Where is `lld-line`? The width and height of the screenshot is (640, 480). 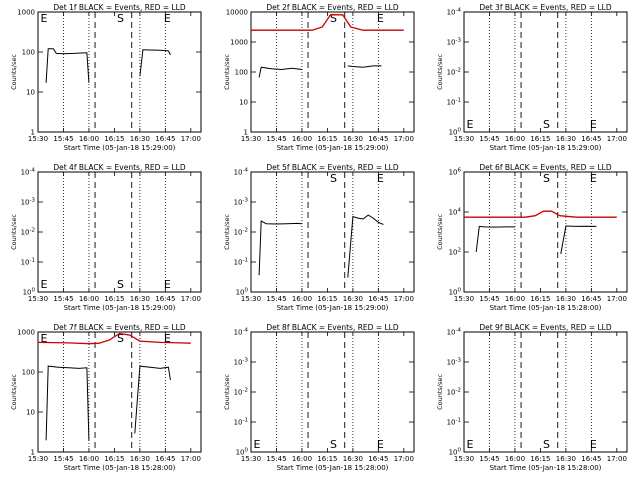
lld-line is located at coordinates (114, 338).